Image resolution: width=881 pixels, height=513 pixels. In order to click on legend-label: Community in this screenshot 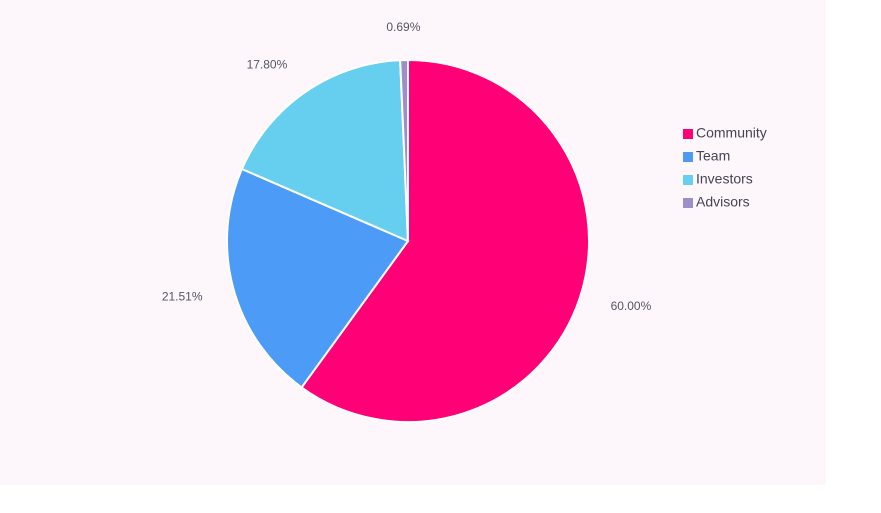, I will do `click(731, 133)`.